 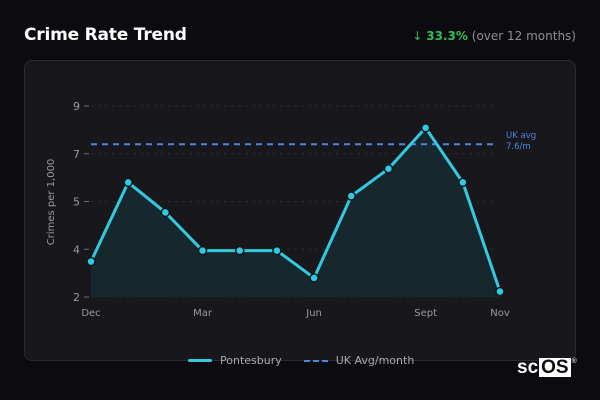 I want to click on logo-text: sc, so click(x=528, y=367).